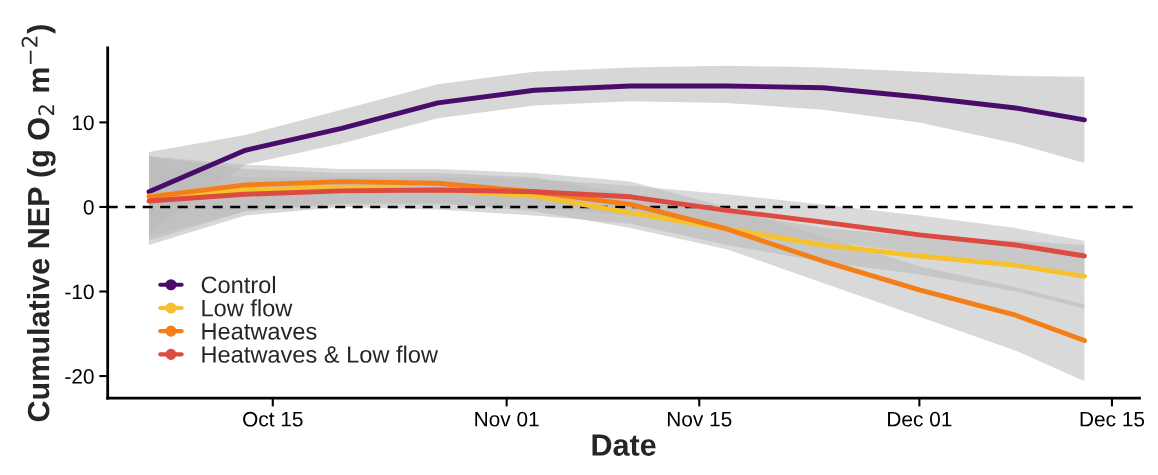 The width and height of the screenshot is (1158, 475). I want to click on x-tick-label: Oct 15, so click(273, 419).